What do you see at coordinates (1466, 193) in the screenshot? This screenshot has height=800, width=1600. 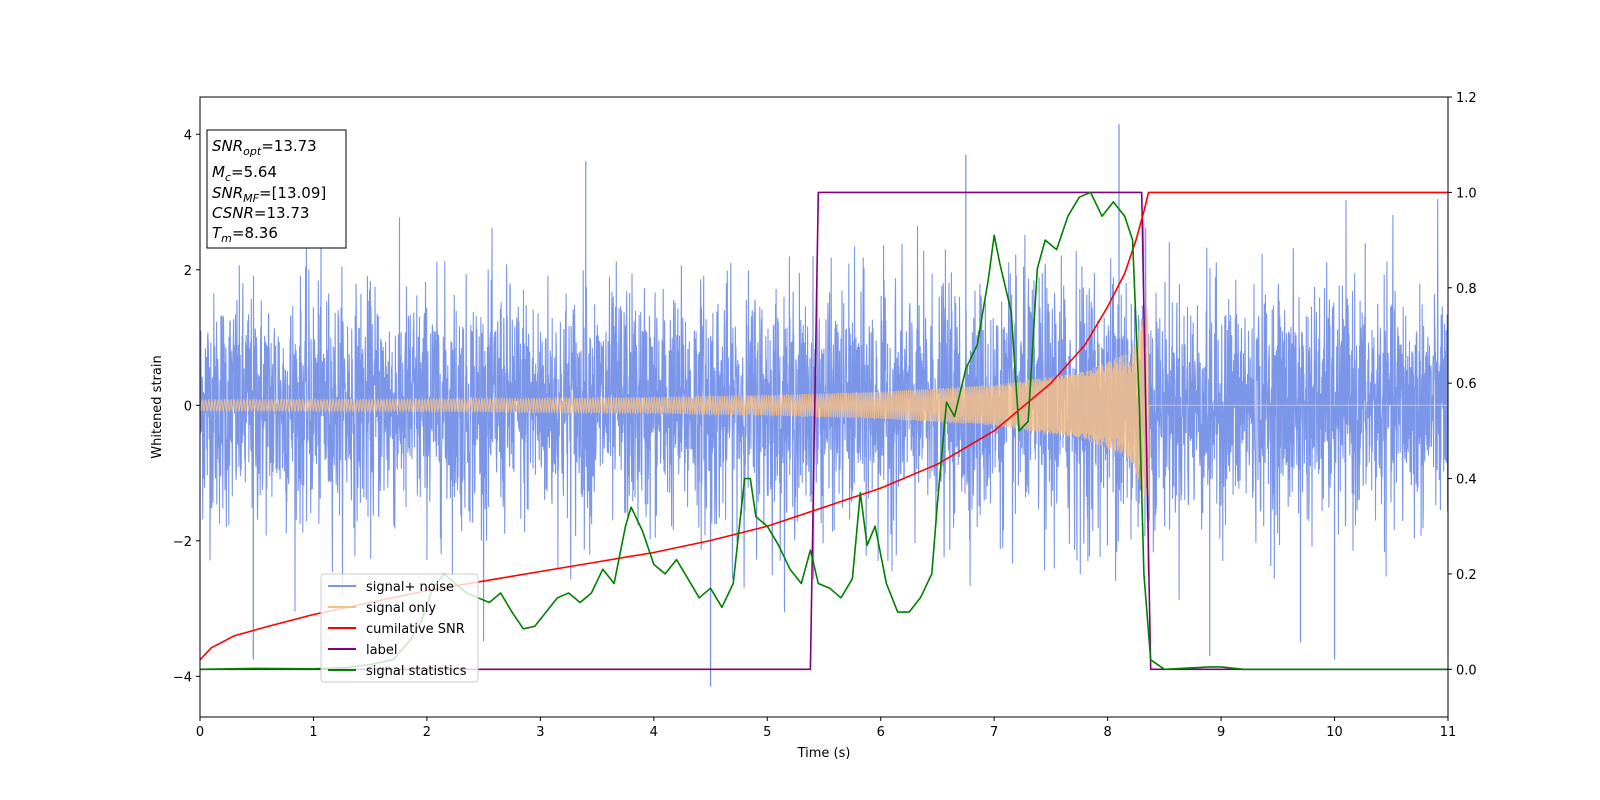 I see `y-right-tick-label: 1.0` at bounding box center [1466, 193].